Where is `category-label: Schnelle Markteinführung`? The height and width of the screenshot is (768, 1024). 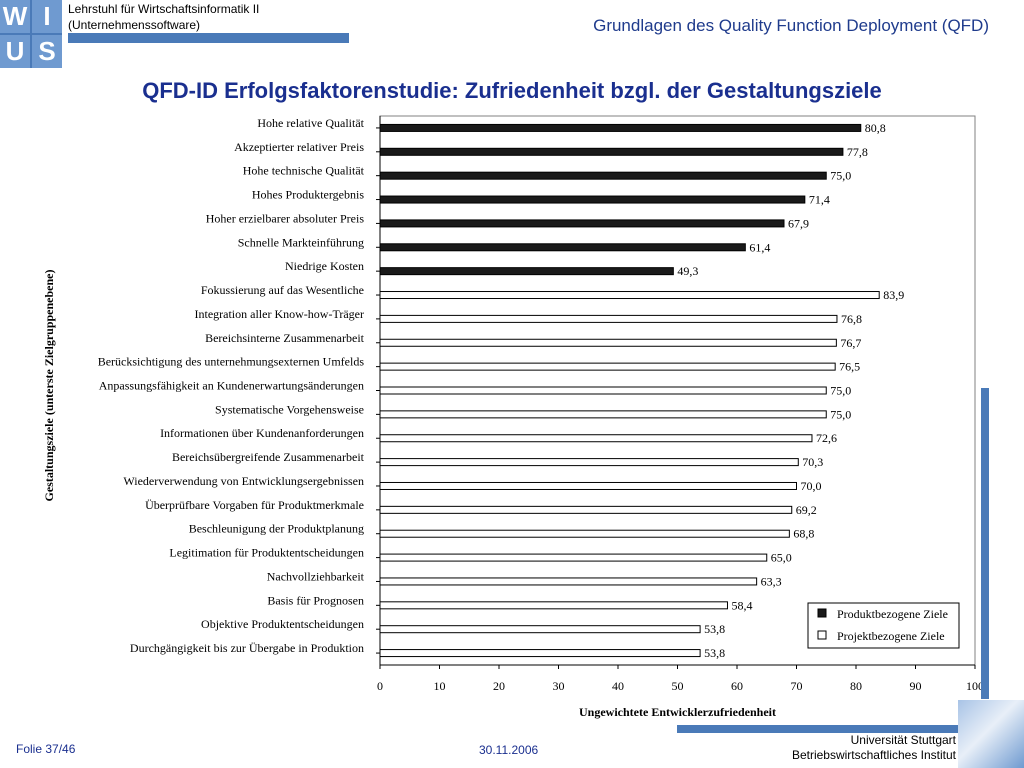
category-label: Schnelle Markteinführung is located at coordinates (301, 242).